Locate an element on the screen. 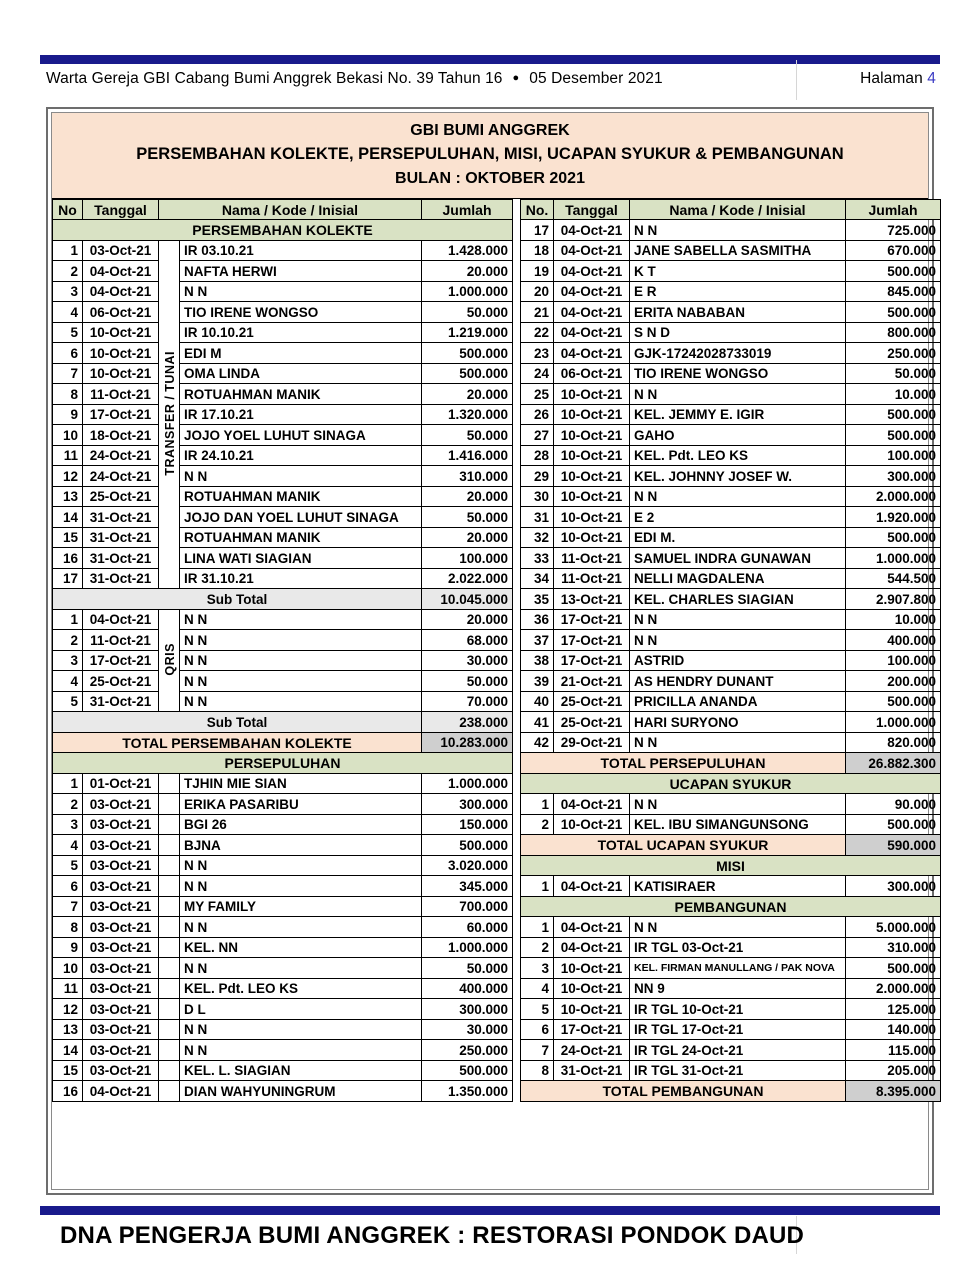 This screenshot has width=980, height=1277. row-no: 31 is located at coordinates (537, 517).